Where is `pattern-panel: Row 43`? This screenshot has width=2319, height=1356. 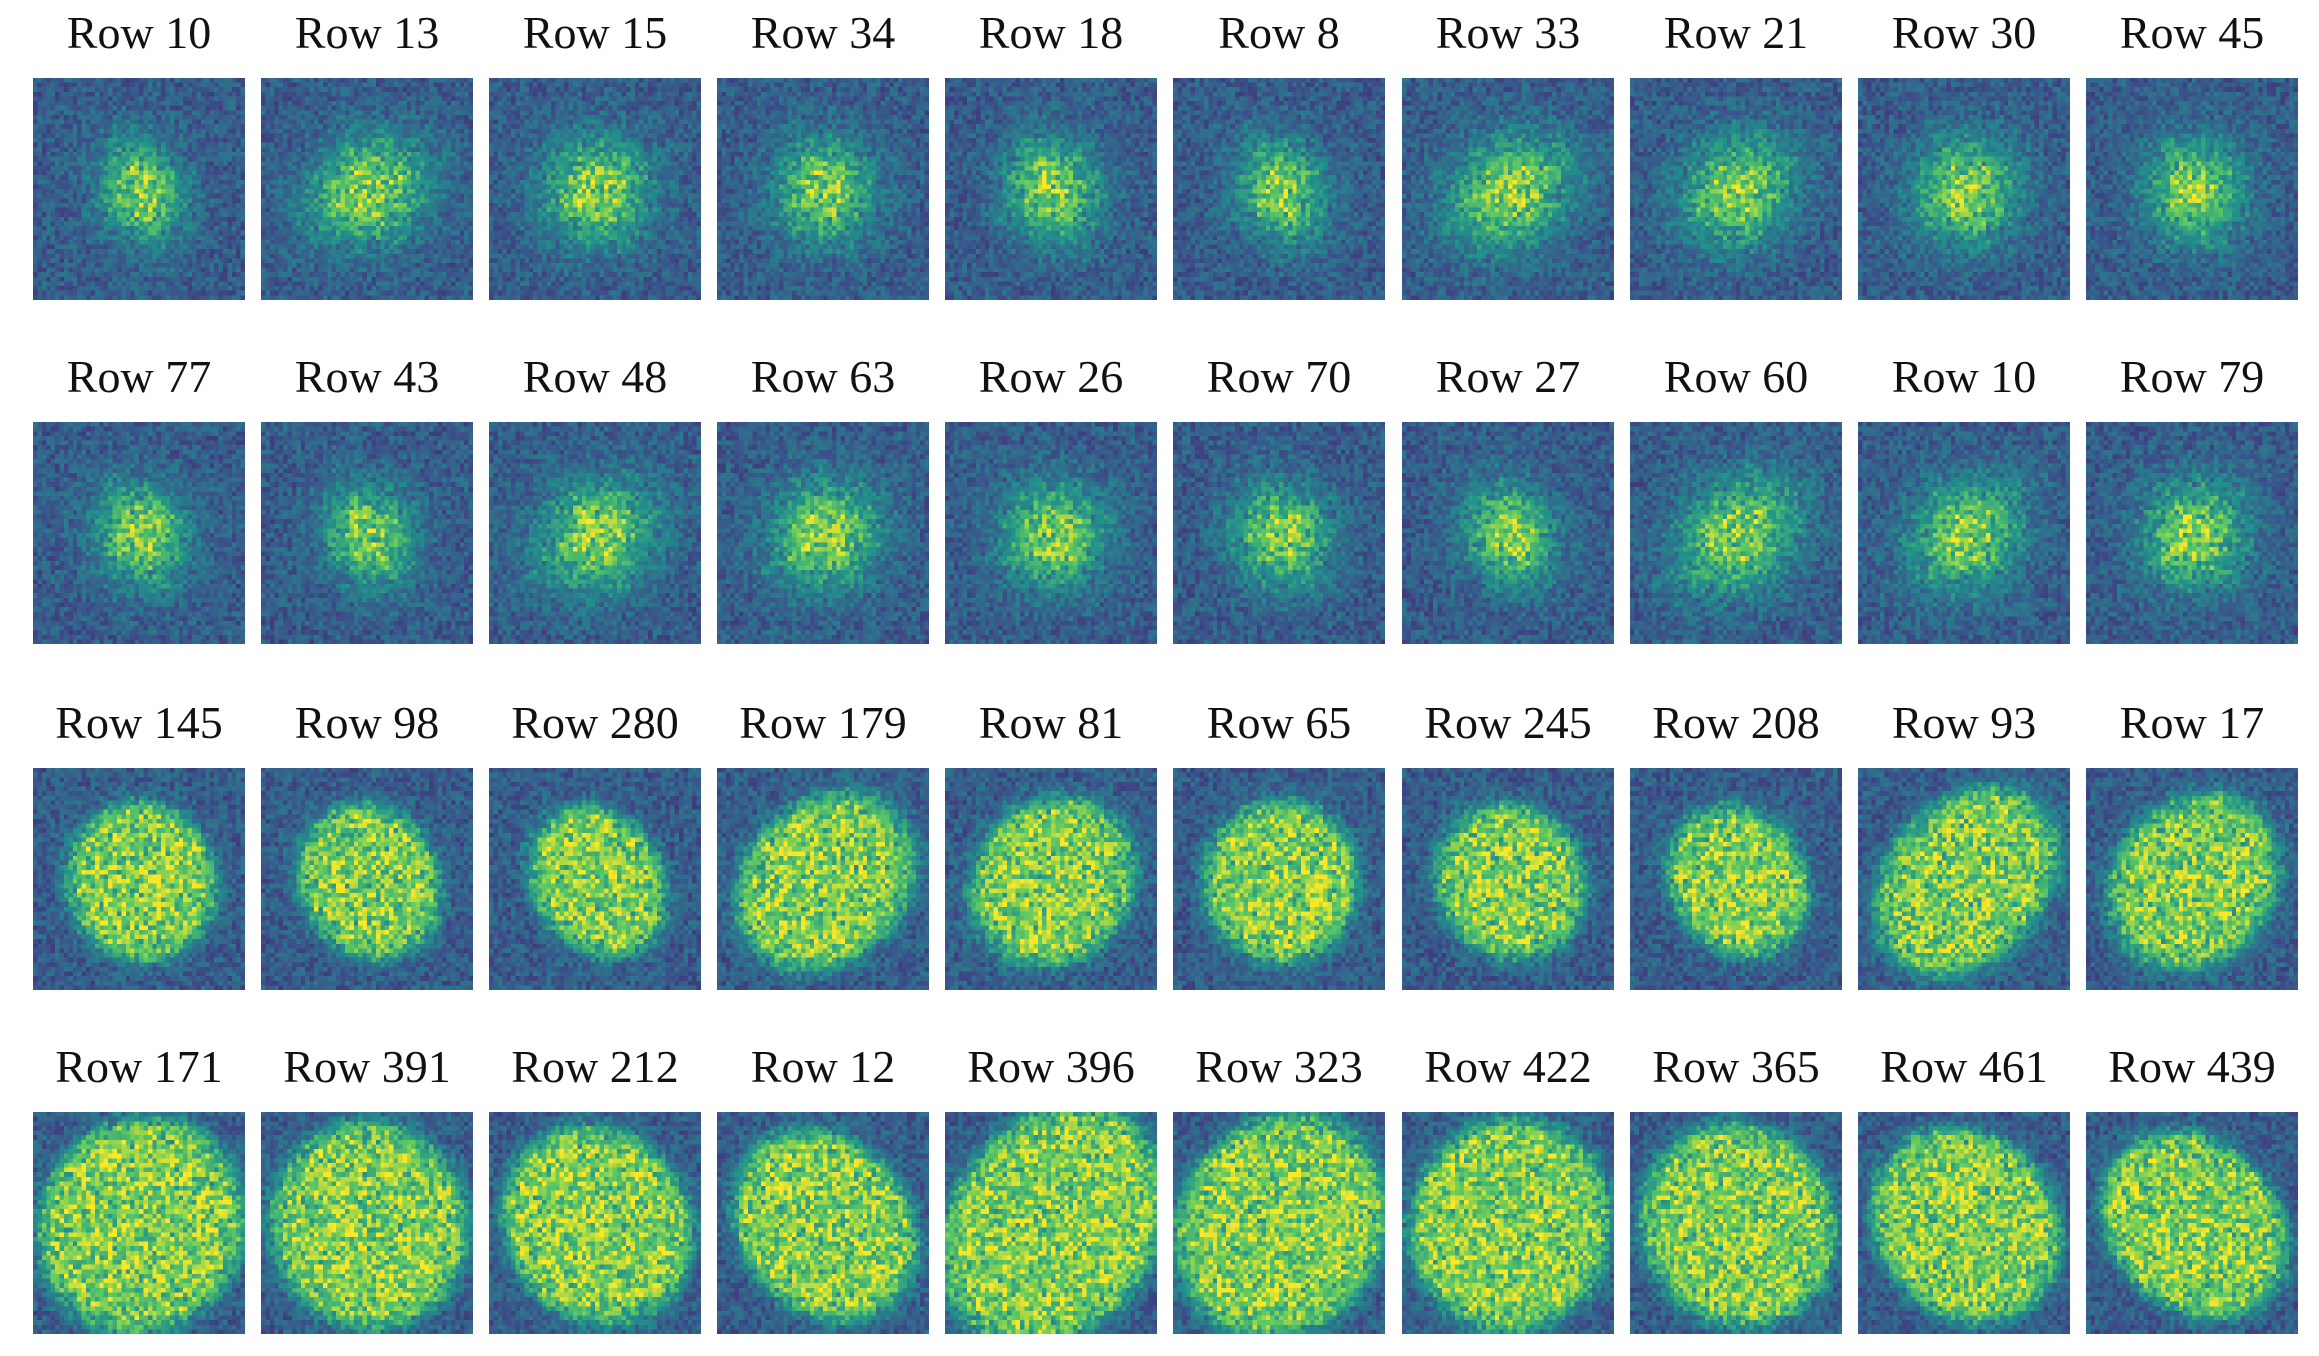 pattern-panel: Row 43 is located at coordinates (367, 494).